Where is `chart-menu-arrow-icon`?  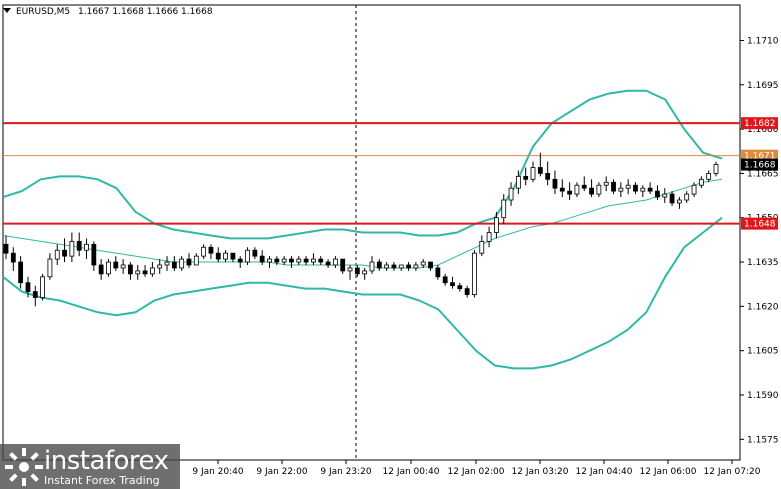 chart-menu-arrow-icon is located at coordinates (7, 10).